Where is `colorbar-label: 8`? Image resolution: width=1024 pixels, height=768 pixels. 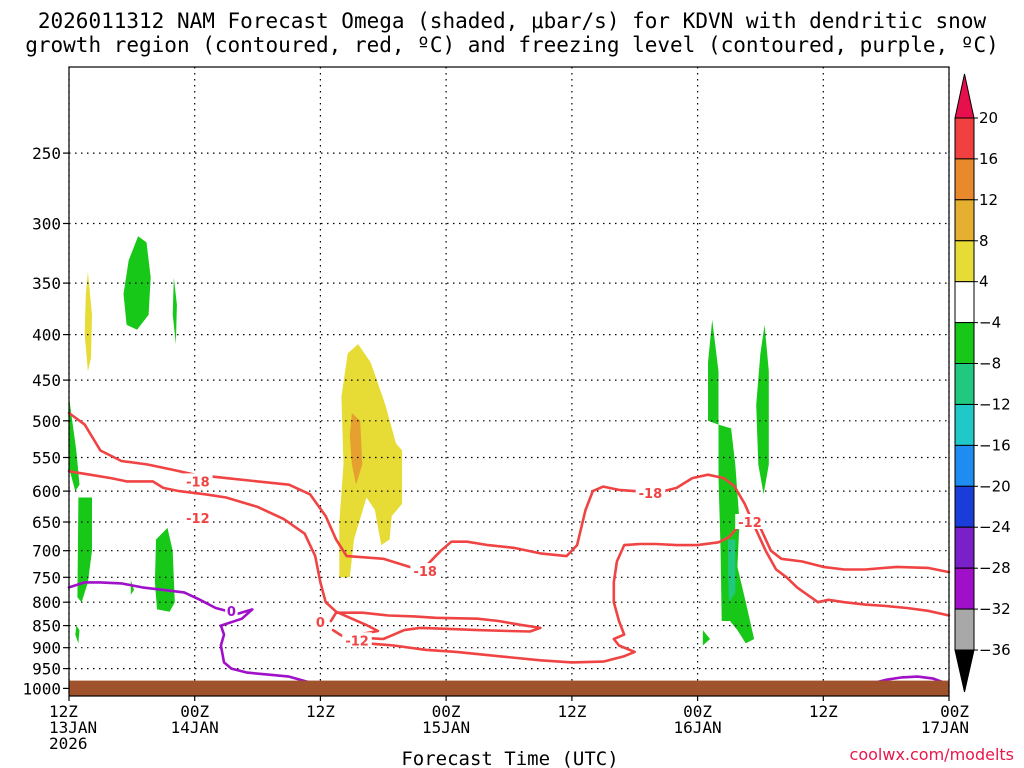 colorbar-label: 8 is located at coordinates (984, 241).